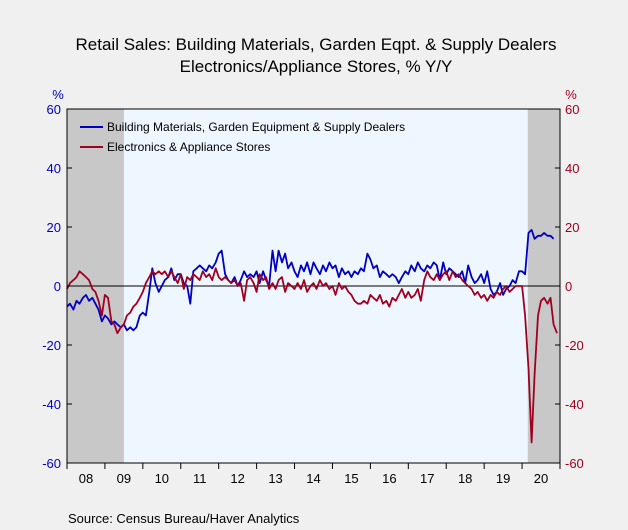 The image size is (628, 530). I want to click on x-tick-label: 09, so click(124, 478).